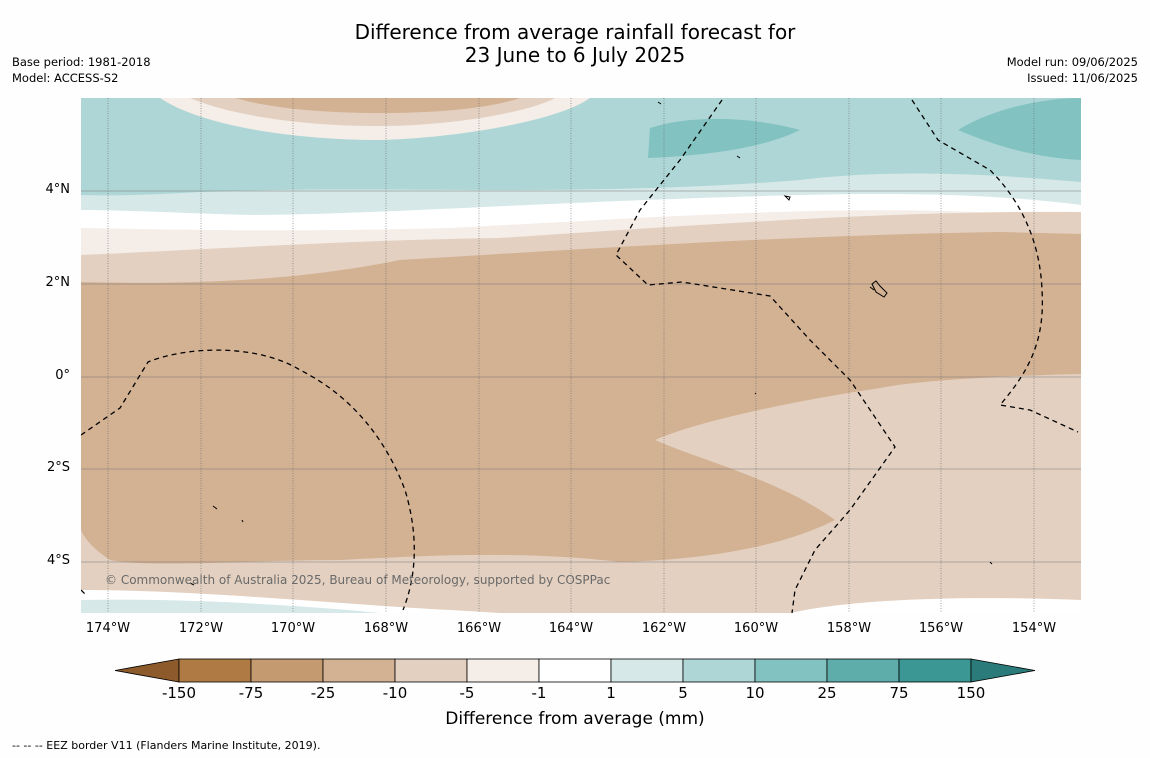 Image resolution: width=1150 pixels, height=758 pixels. Describe the element at coordinates (899, 693) in the screenshot. I see `colorbar-tick-label: 75` at that location.